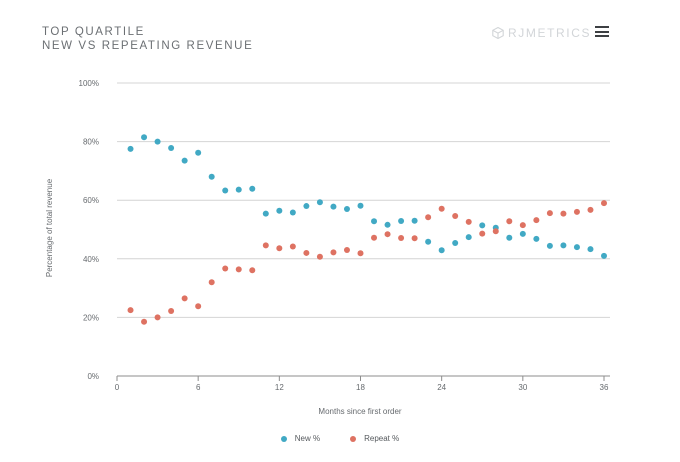 Image resolution: width=680 pixels, height=462 pixels. I want to click on legend-label-new: New %, so click(307, 438).